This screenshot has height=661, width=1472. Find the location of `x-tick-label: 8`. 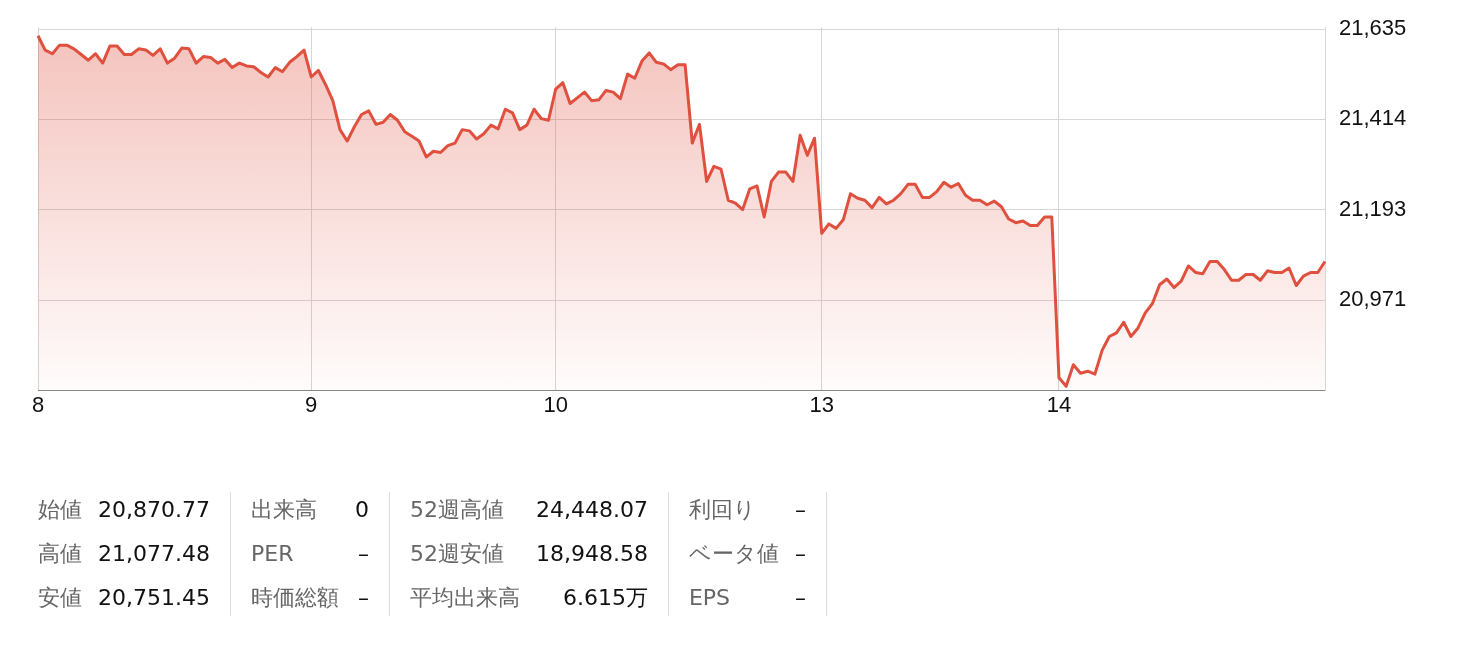

x-tick-label: 8 is located at coordinates (38, 405).